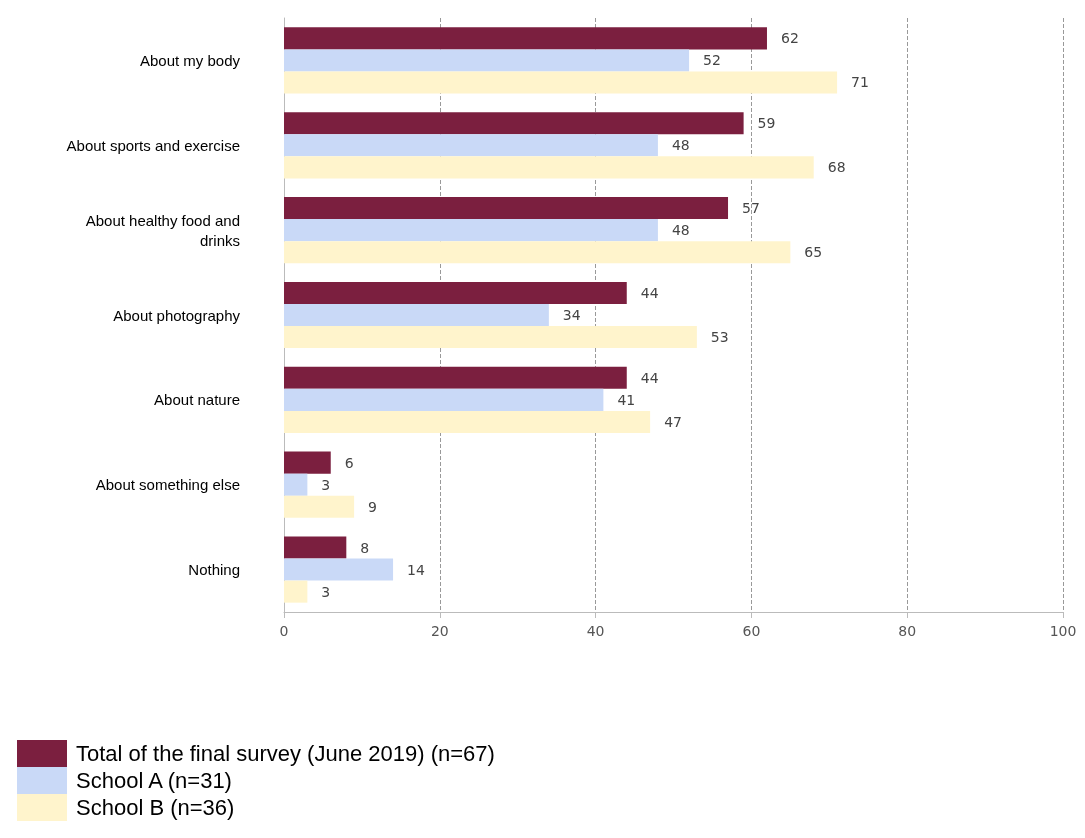  I want to click on data-label: 52, so click(712, 60).